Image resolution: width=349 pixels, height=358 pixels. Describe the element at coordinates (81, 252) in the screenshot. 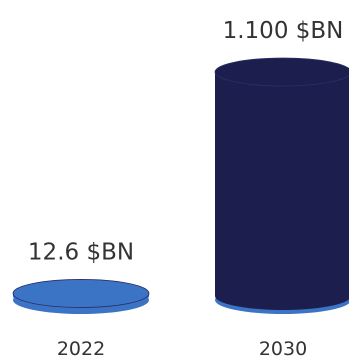

I see `data-label-2022: 12.6 $BN` at that location.